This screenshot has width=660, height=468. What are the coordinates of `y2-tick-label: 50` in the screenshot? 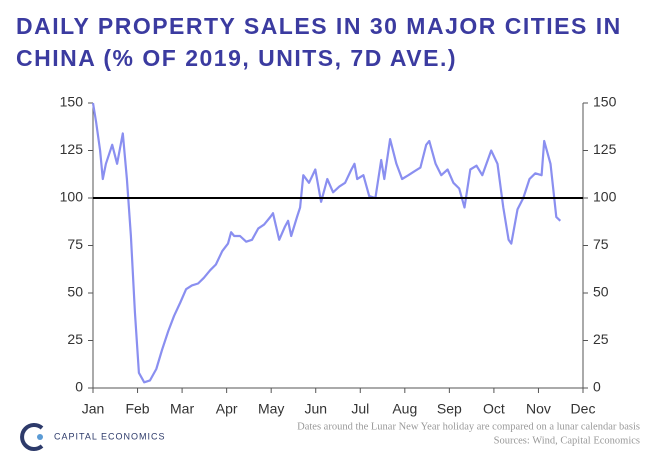 It's located at (601, 292).